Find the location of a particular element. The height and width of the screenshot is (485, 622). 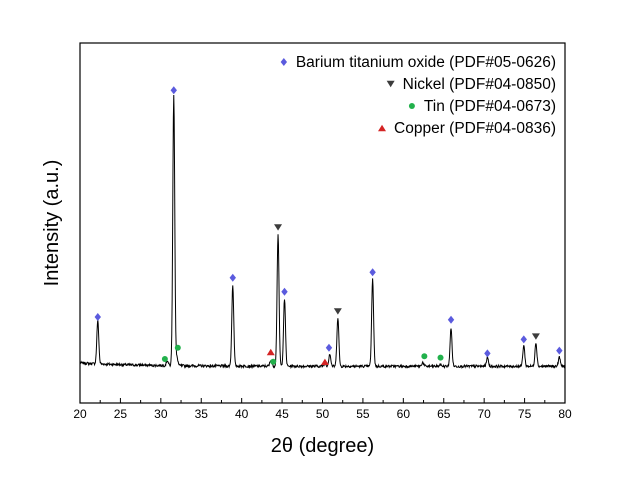

x-tick-label: 45 is located at coordinates (282, 414).